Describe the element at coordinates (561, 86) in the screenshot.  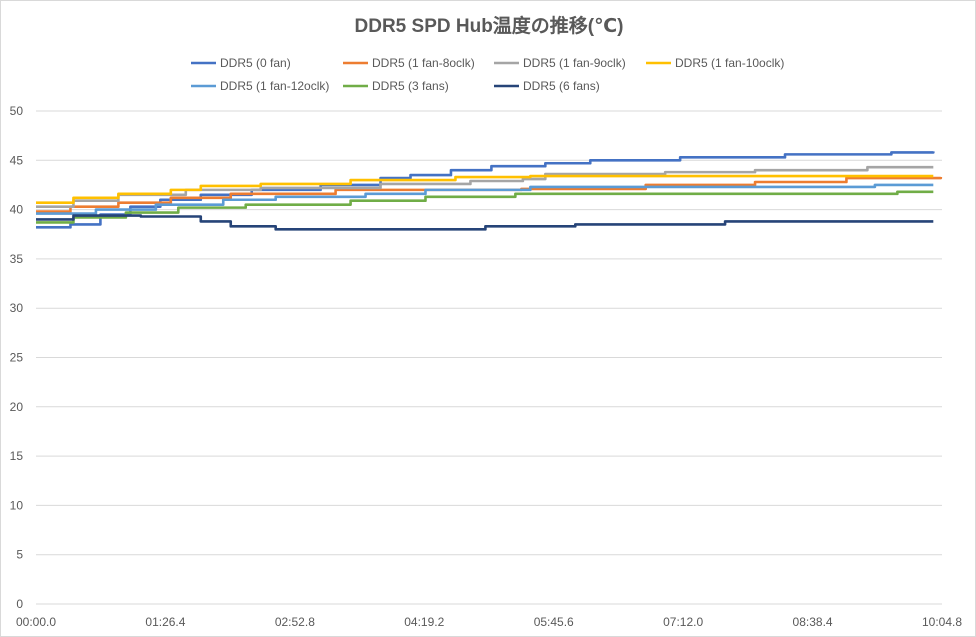
I see `legend-label: DDR5 (6 fans)` at that location.